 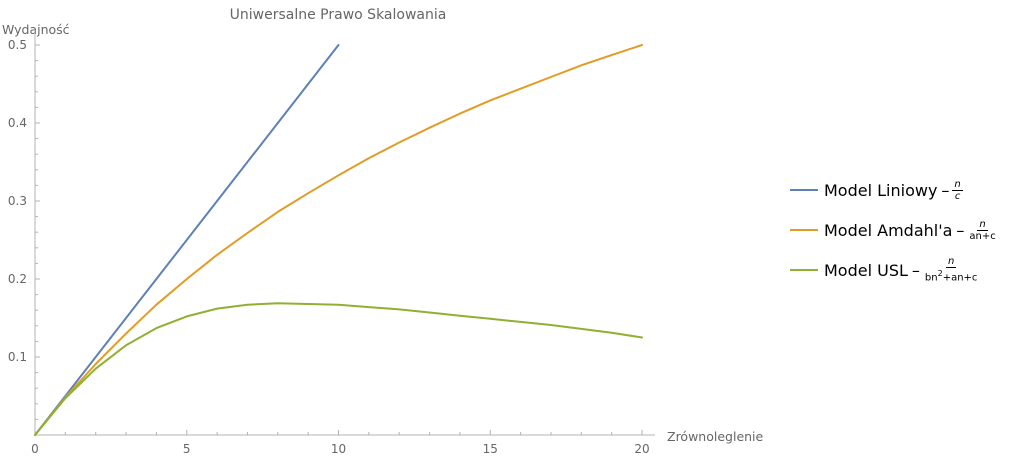 What do you see at coordinates (338, 15) in the screenshot?
I see `chart-title: Uniwersalne Prawo Skalowania` at bounding box center [338, 15].